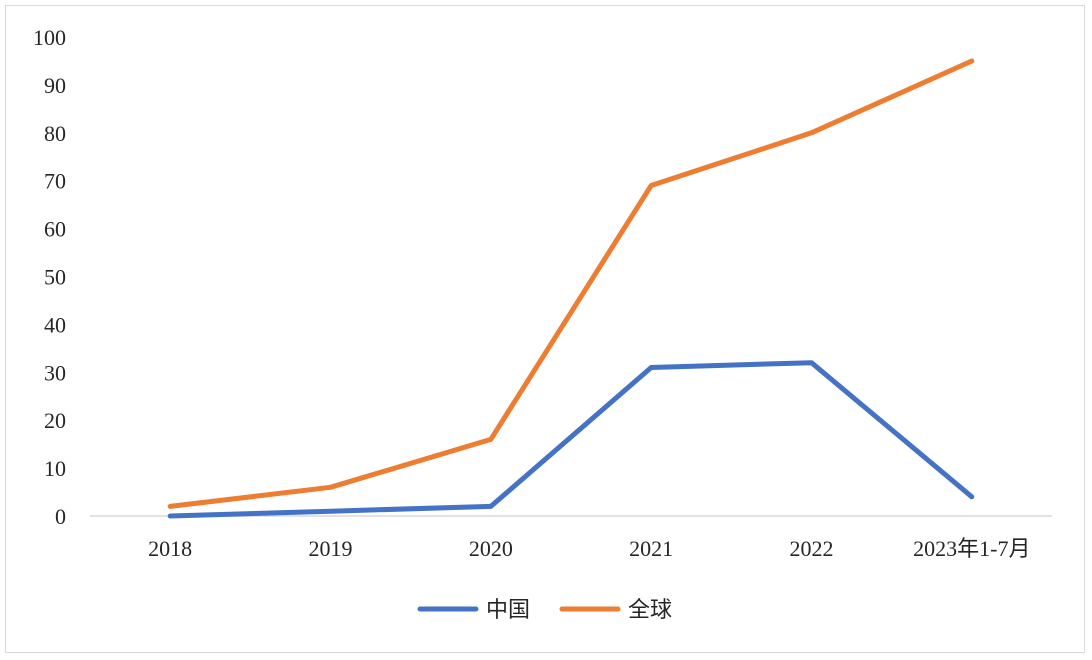  What do you see at coordinates (55, 372) in the screenshot?
I see `y-tick-label: 30` at bounding box center [55, 372].